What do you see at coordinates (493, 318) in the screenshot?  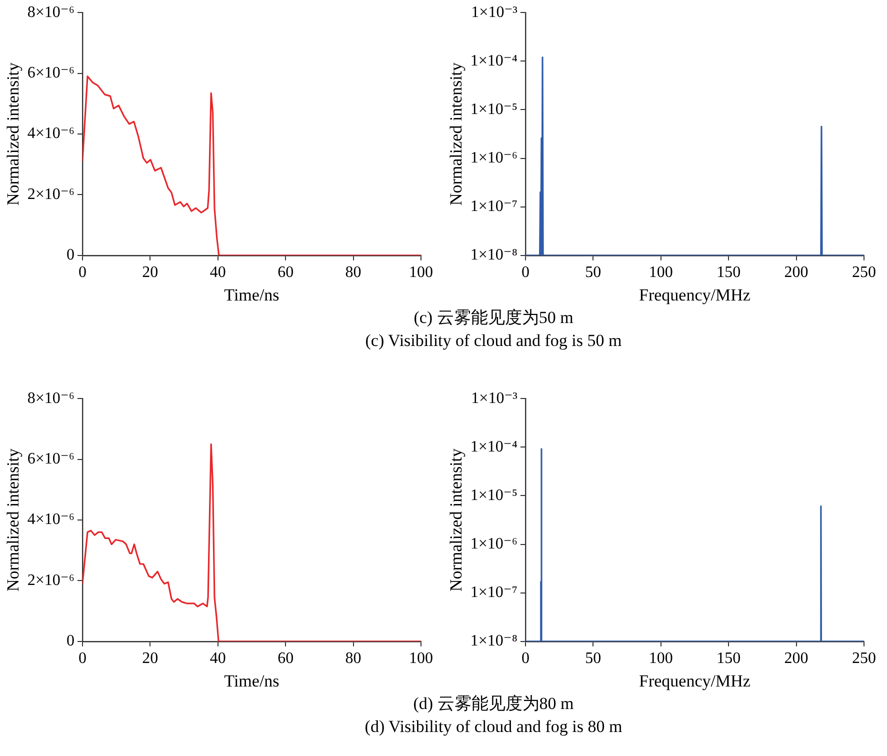 I see `text: (c) 云雾能见度为50 m` at bounding box center [493, 318].